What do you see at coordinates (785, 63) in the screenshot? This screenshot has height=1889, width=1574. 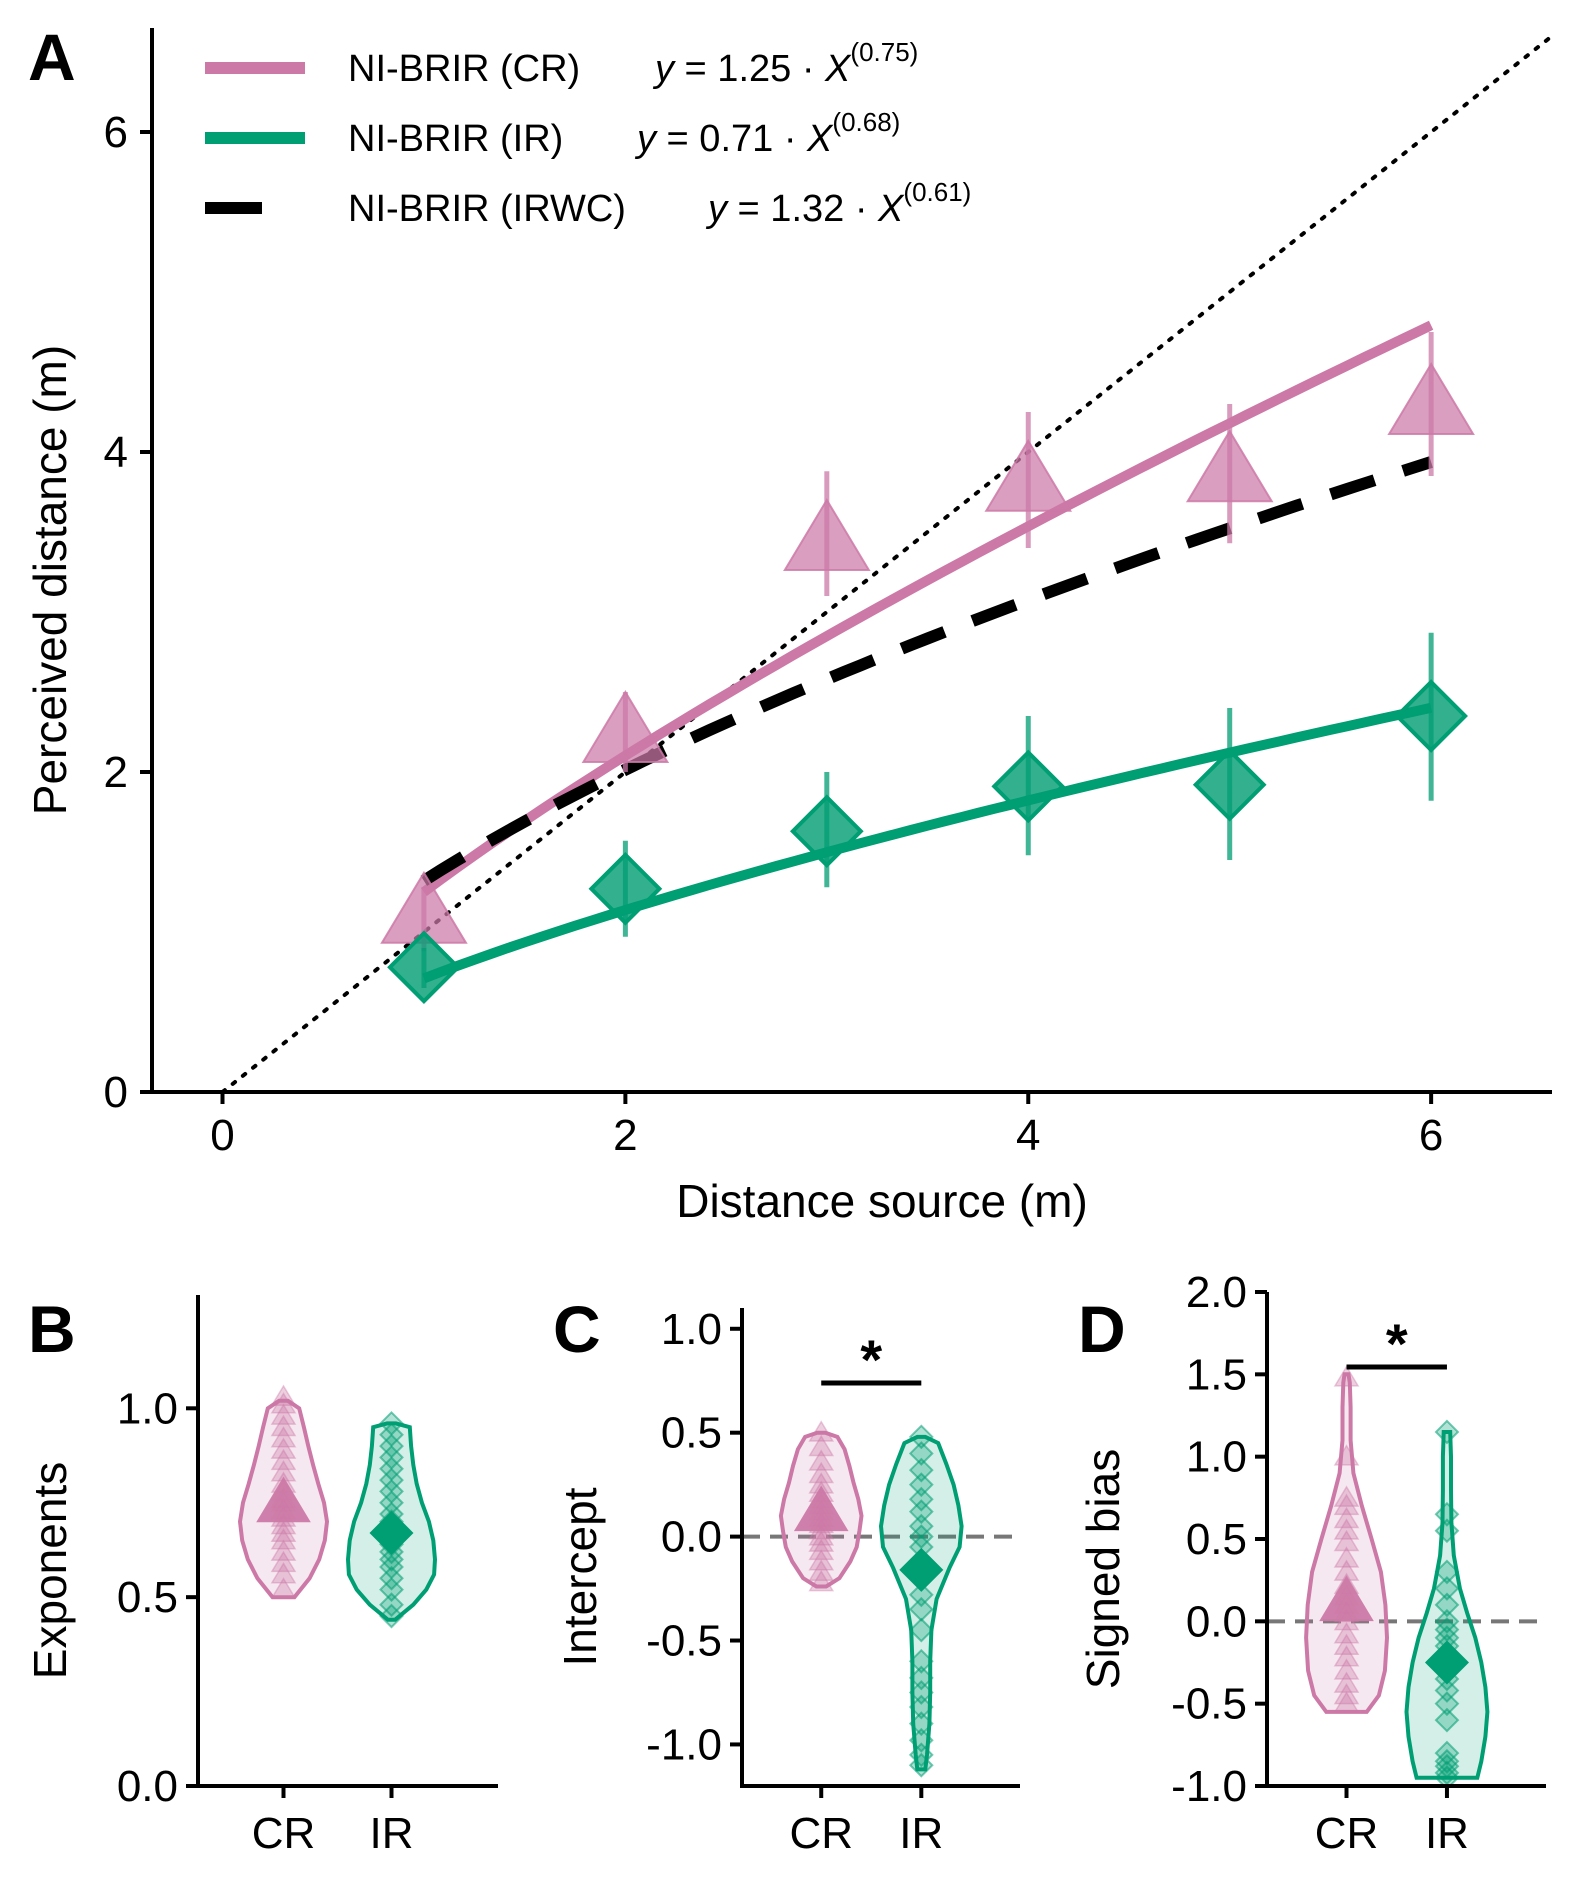 I see `legend-formula-cr: y = 1.25 · X(0.75)` at bounding box center [785, 63].